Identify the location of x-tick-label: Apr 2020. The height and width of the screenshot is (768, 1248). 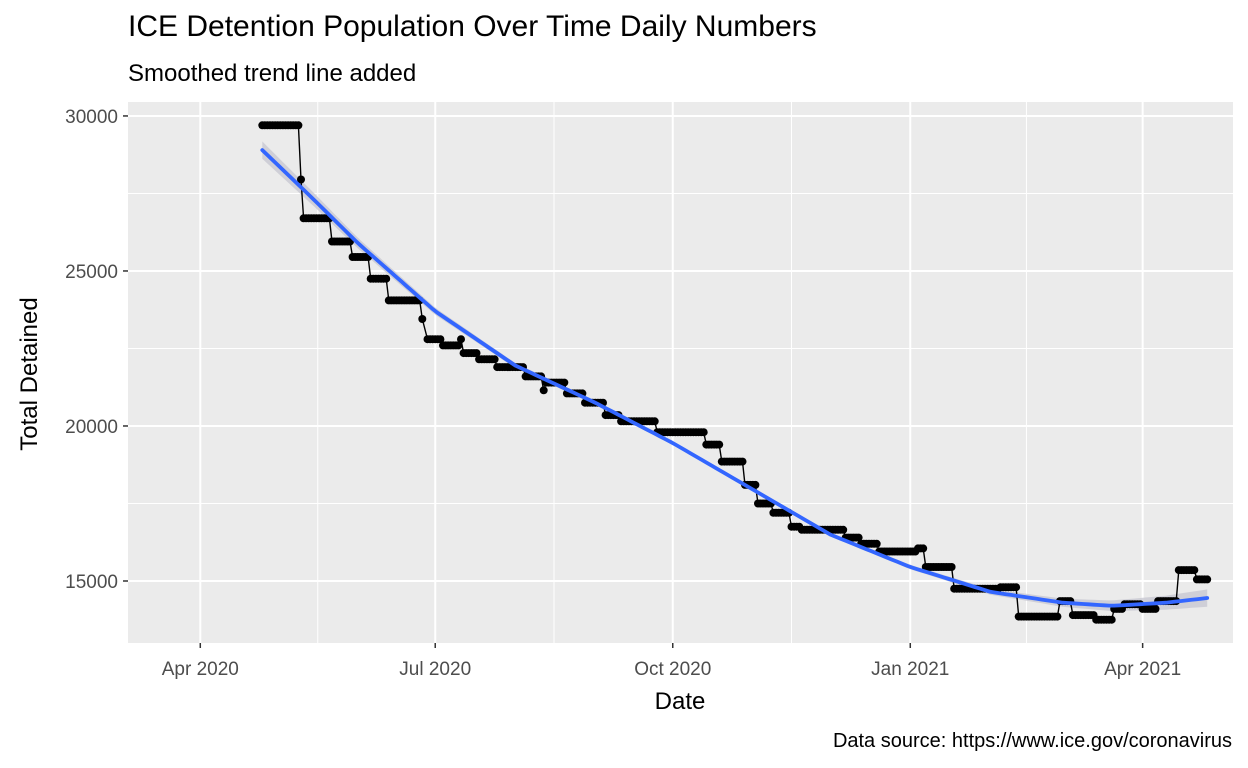
(200, 669).